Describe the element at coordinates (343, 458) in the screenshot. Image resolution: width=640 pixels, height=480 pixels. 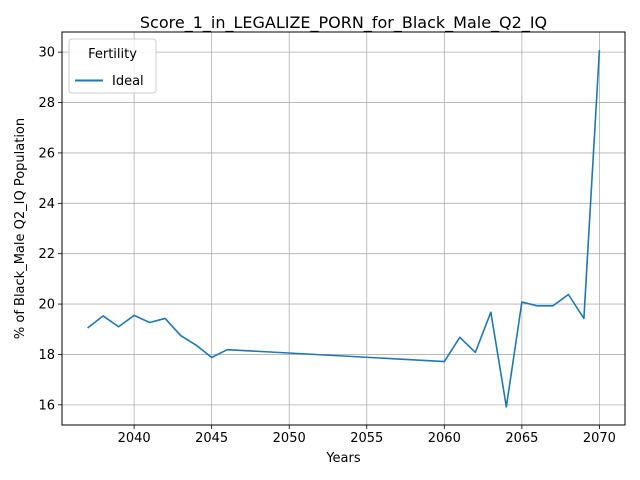
I see `x-axis-label: Years` at that location.